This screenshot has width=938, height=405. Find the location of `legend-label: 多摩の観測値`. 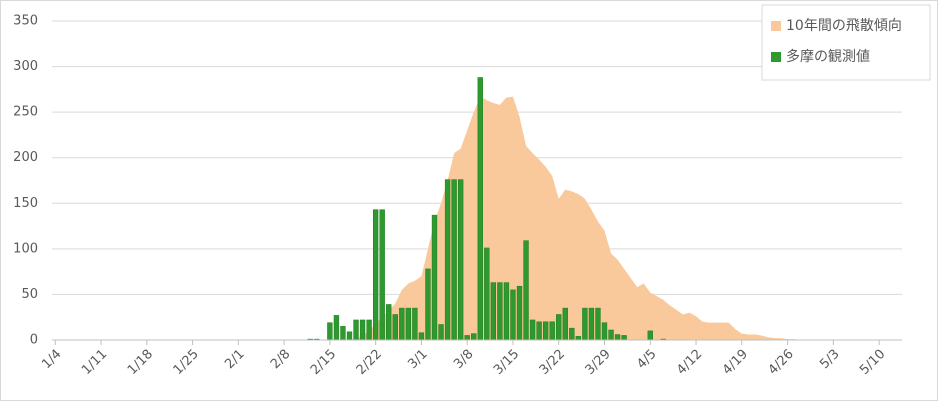

legend-label: 多摩の観測値 is located at coordinates (828, 56).